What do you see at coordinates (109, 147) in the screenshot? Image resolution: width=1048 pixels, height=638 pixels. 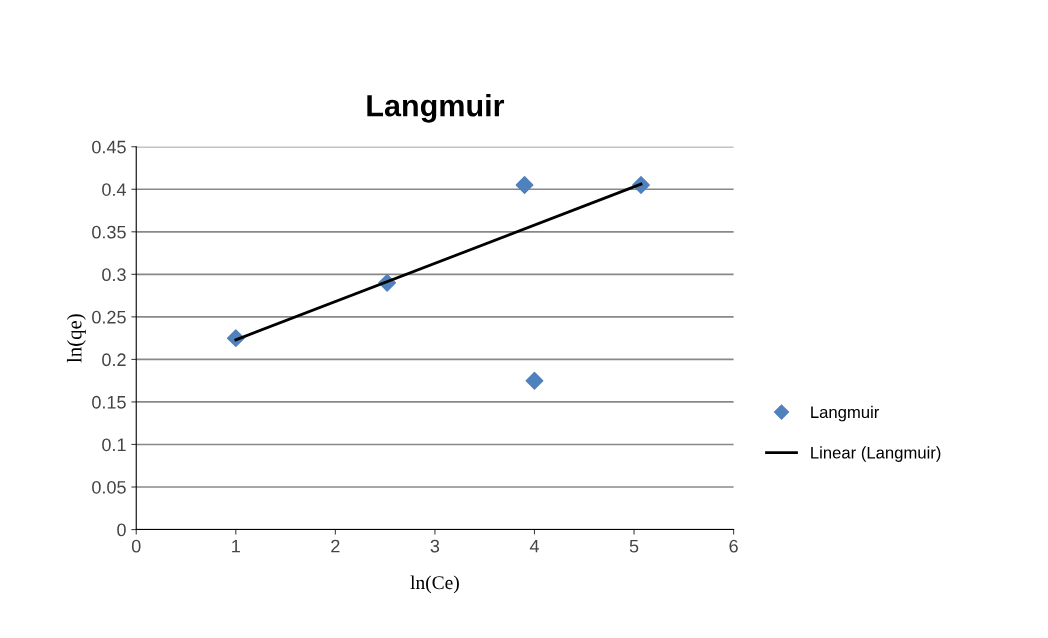 I see `y-tick-label: 0.45` at bounding box center [109, 147].